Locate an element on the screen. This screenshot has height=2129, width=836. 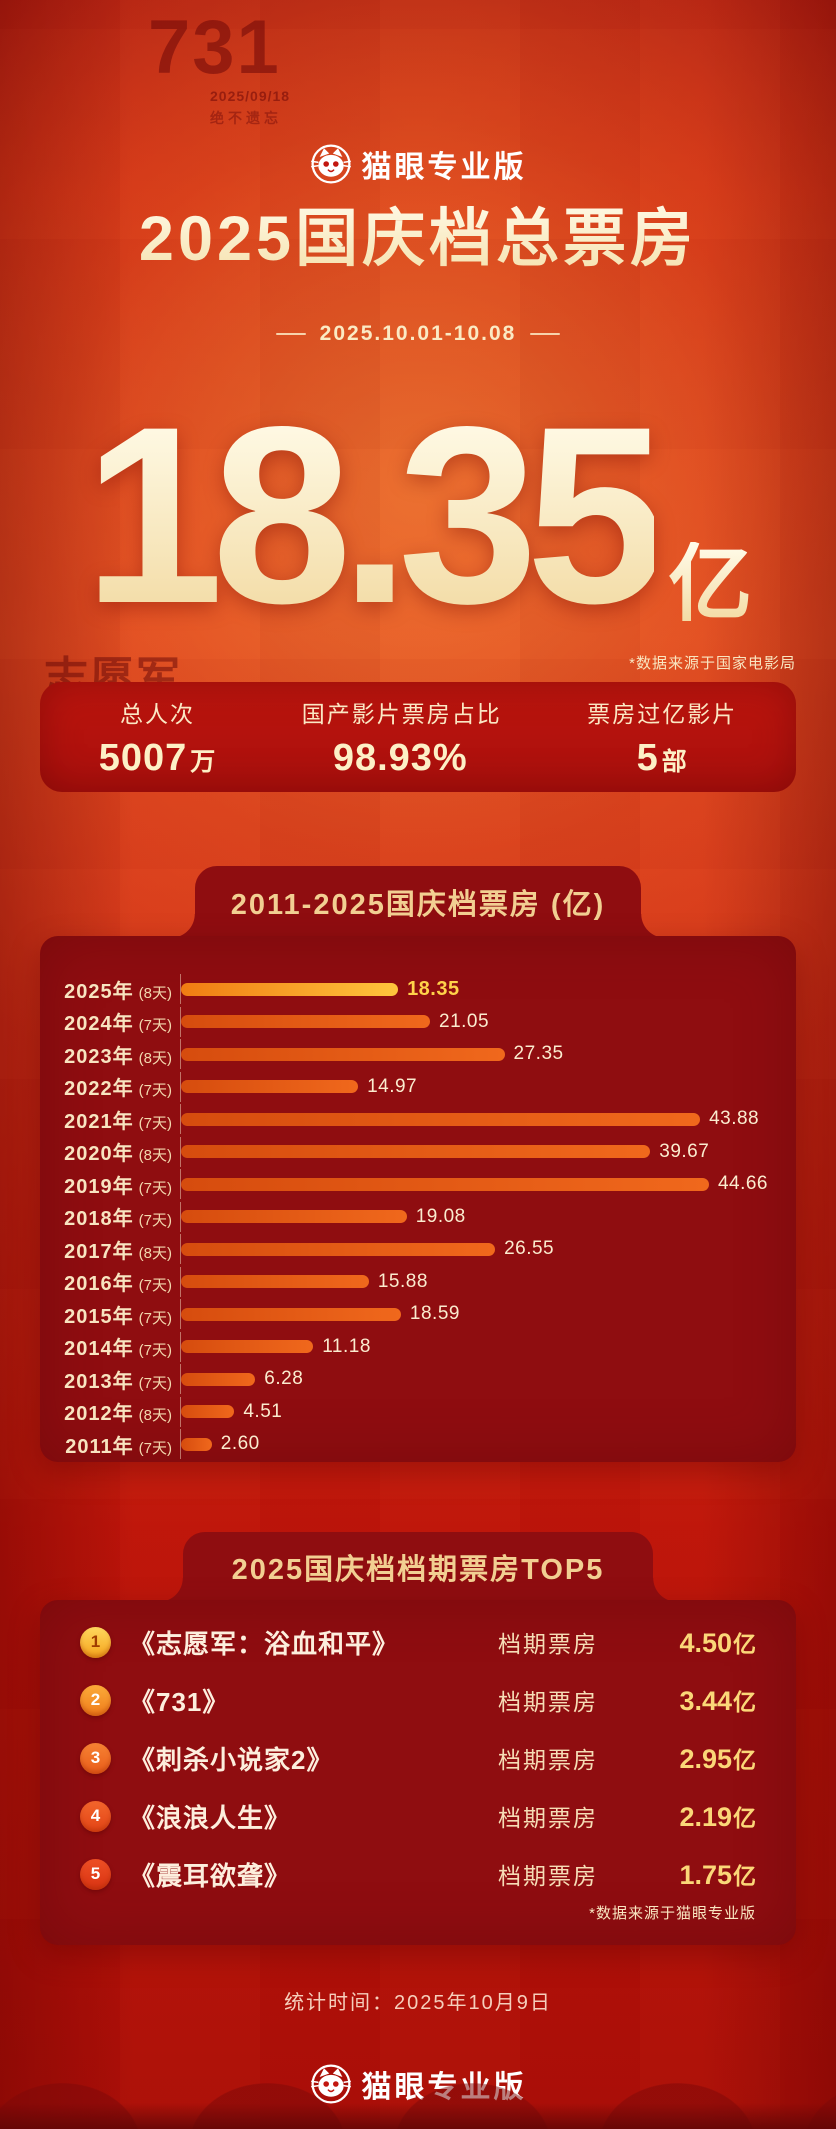
chart-bar-value: 14.97 is located at coordinates (392, 1086).